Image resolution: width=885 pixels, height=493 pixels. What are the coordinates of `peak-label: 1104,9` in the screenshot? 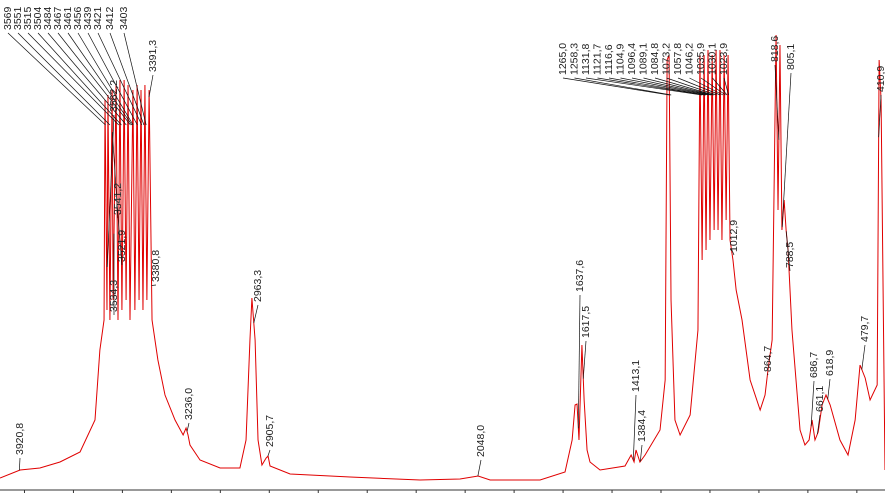 It's located at (620, 59).